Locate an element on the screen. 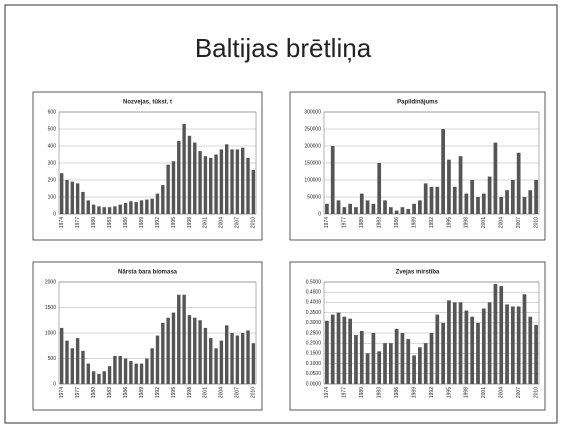 This screenshot has height=428, width=563. y-tick-label: 0.2000 is located at coordinates (314, 344).